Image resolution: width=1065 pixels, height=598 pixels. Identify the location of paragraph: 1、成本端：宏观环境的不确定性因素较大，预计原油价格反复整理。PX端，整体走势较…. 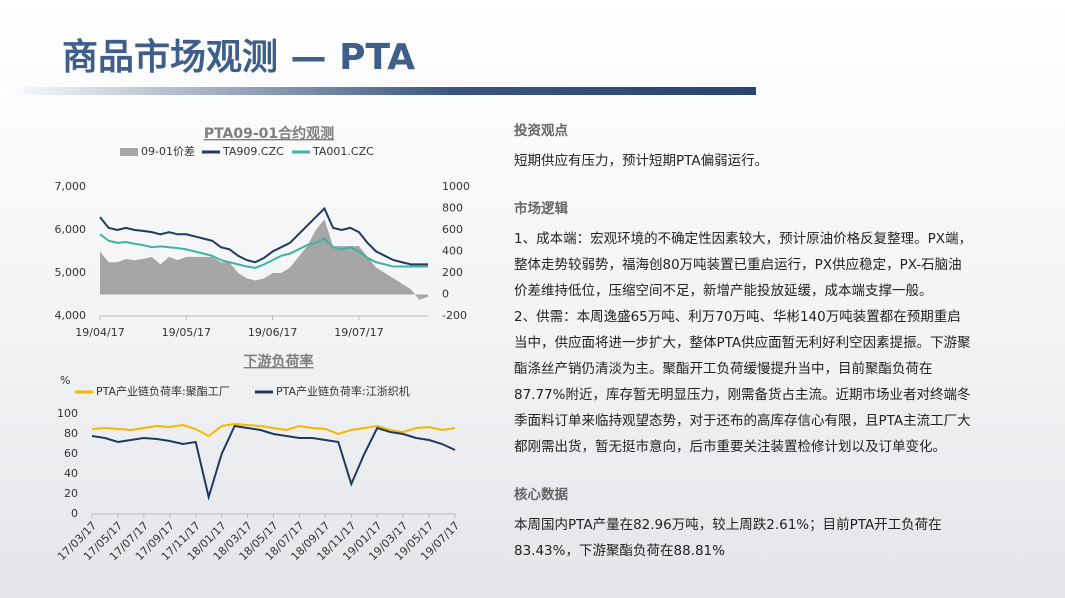
(743, 265).